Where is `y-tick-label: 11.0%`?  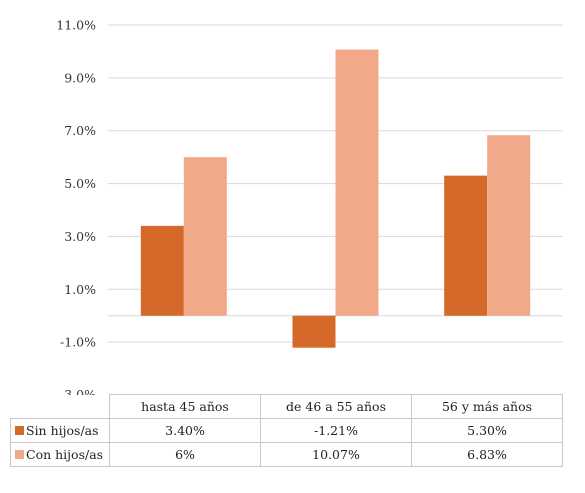
y-tick-label: 11.0% is located at coordinates (76, 25).